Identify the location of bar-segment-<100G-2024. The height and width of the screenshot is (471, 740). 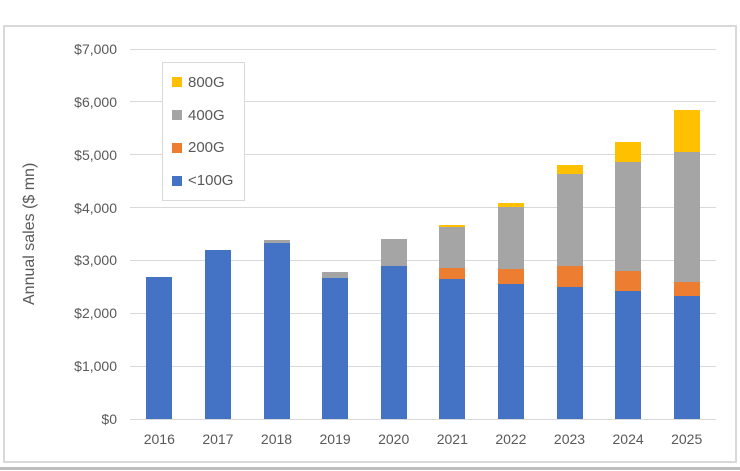
(628, 354).